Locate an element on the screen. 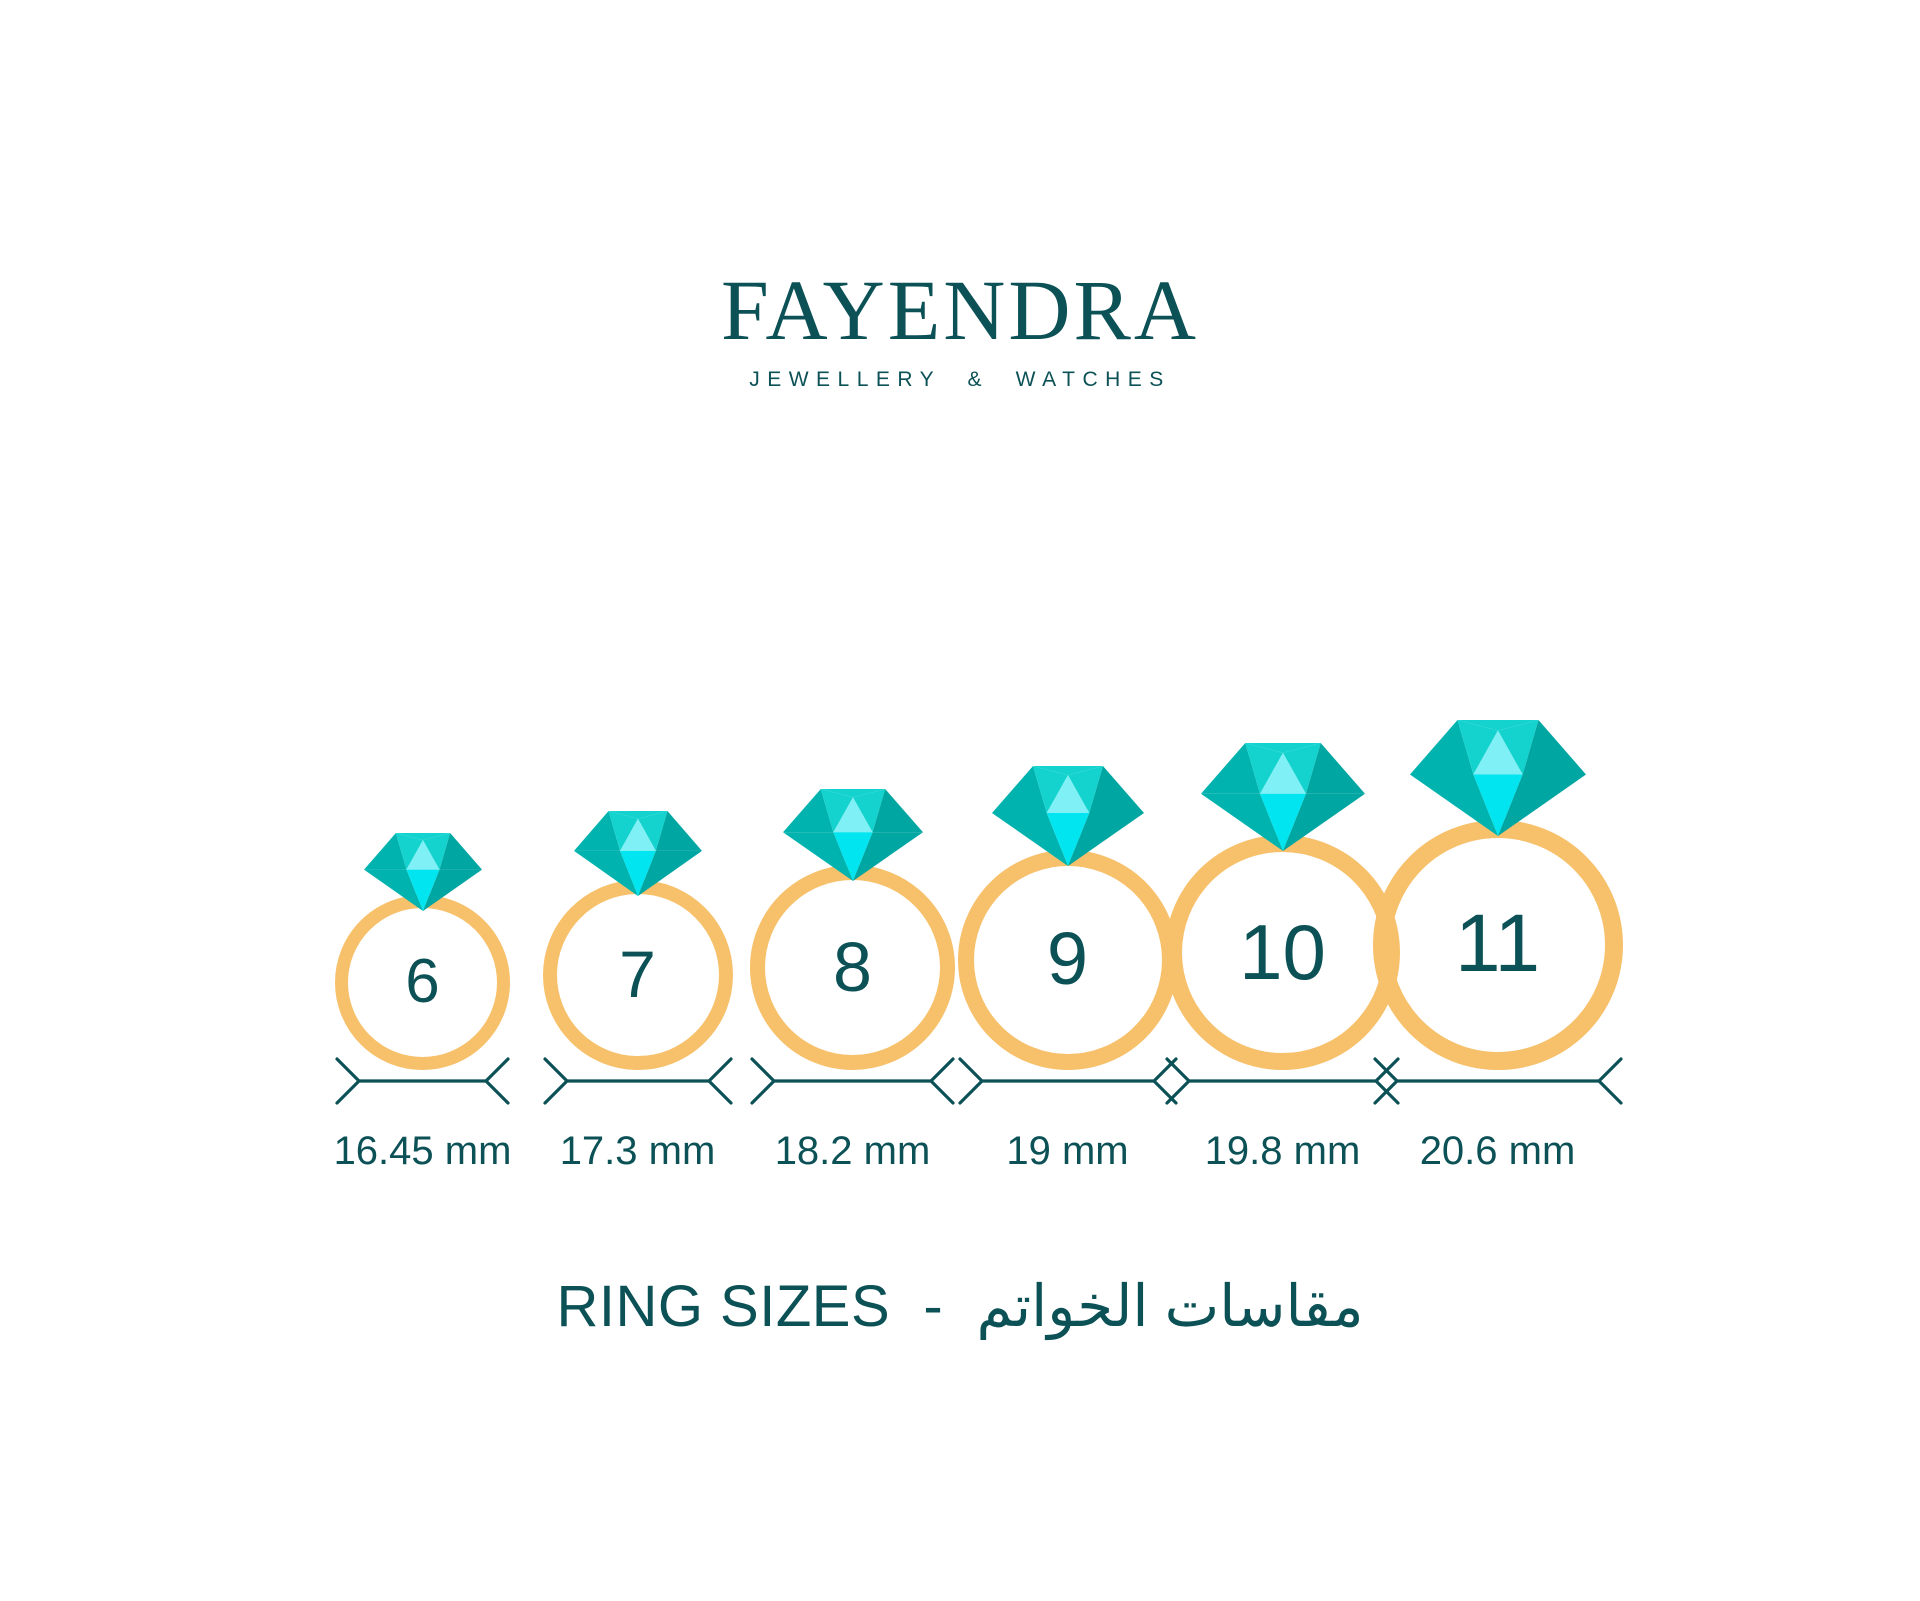 The image size is (1920, 1601). ring-band: 11 is located at coordinates (1497, 945).